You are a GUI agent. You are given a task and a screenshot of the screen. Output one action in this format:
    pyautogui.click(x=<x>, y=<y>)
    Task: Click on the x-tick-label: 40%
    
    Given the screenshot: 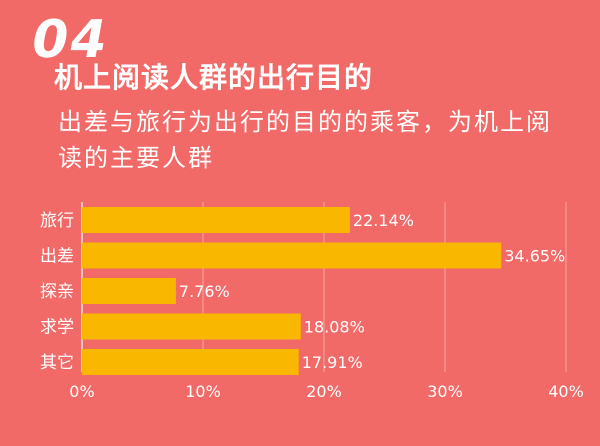 What is the action you would take?
    pyautogui.click(x=566, y=391)
    